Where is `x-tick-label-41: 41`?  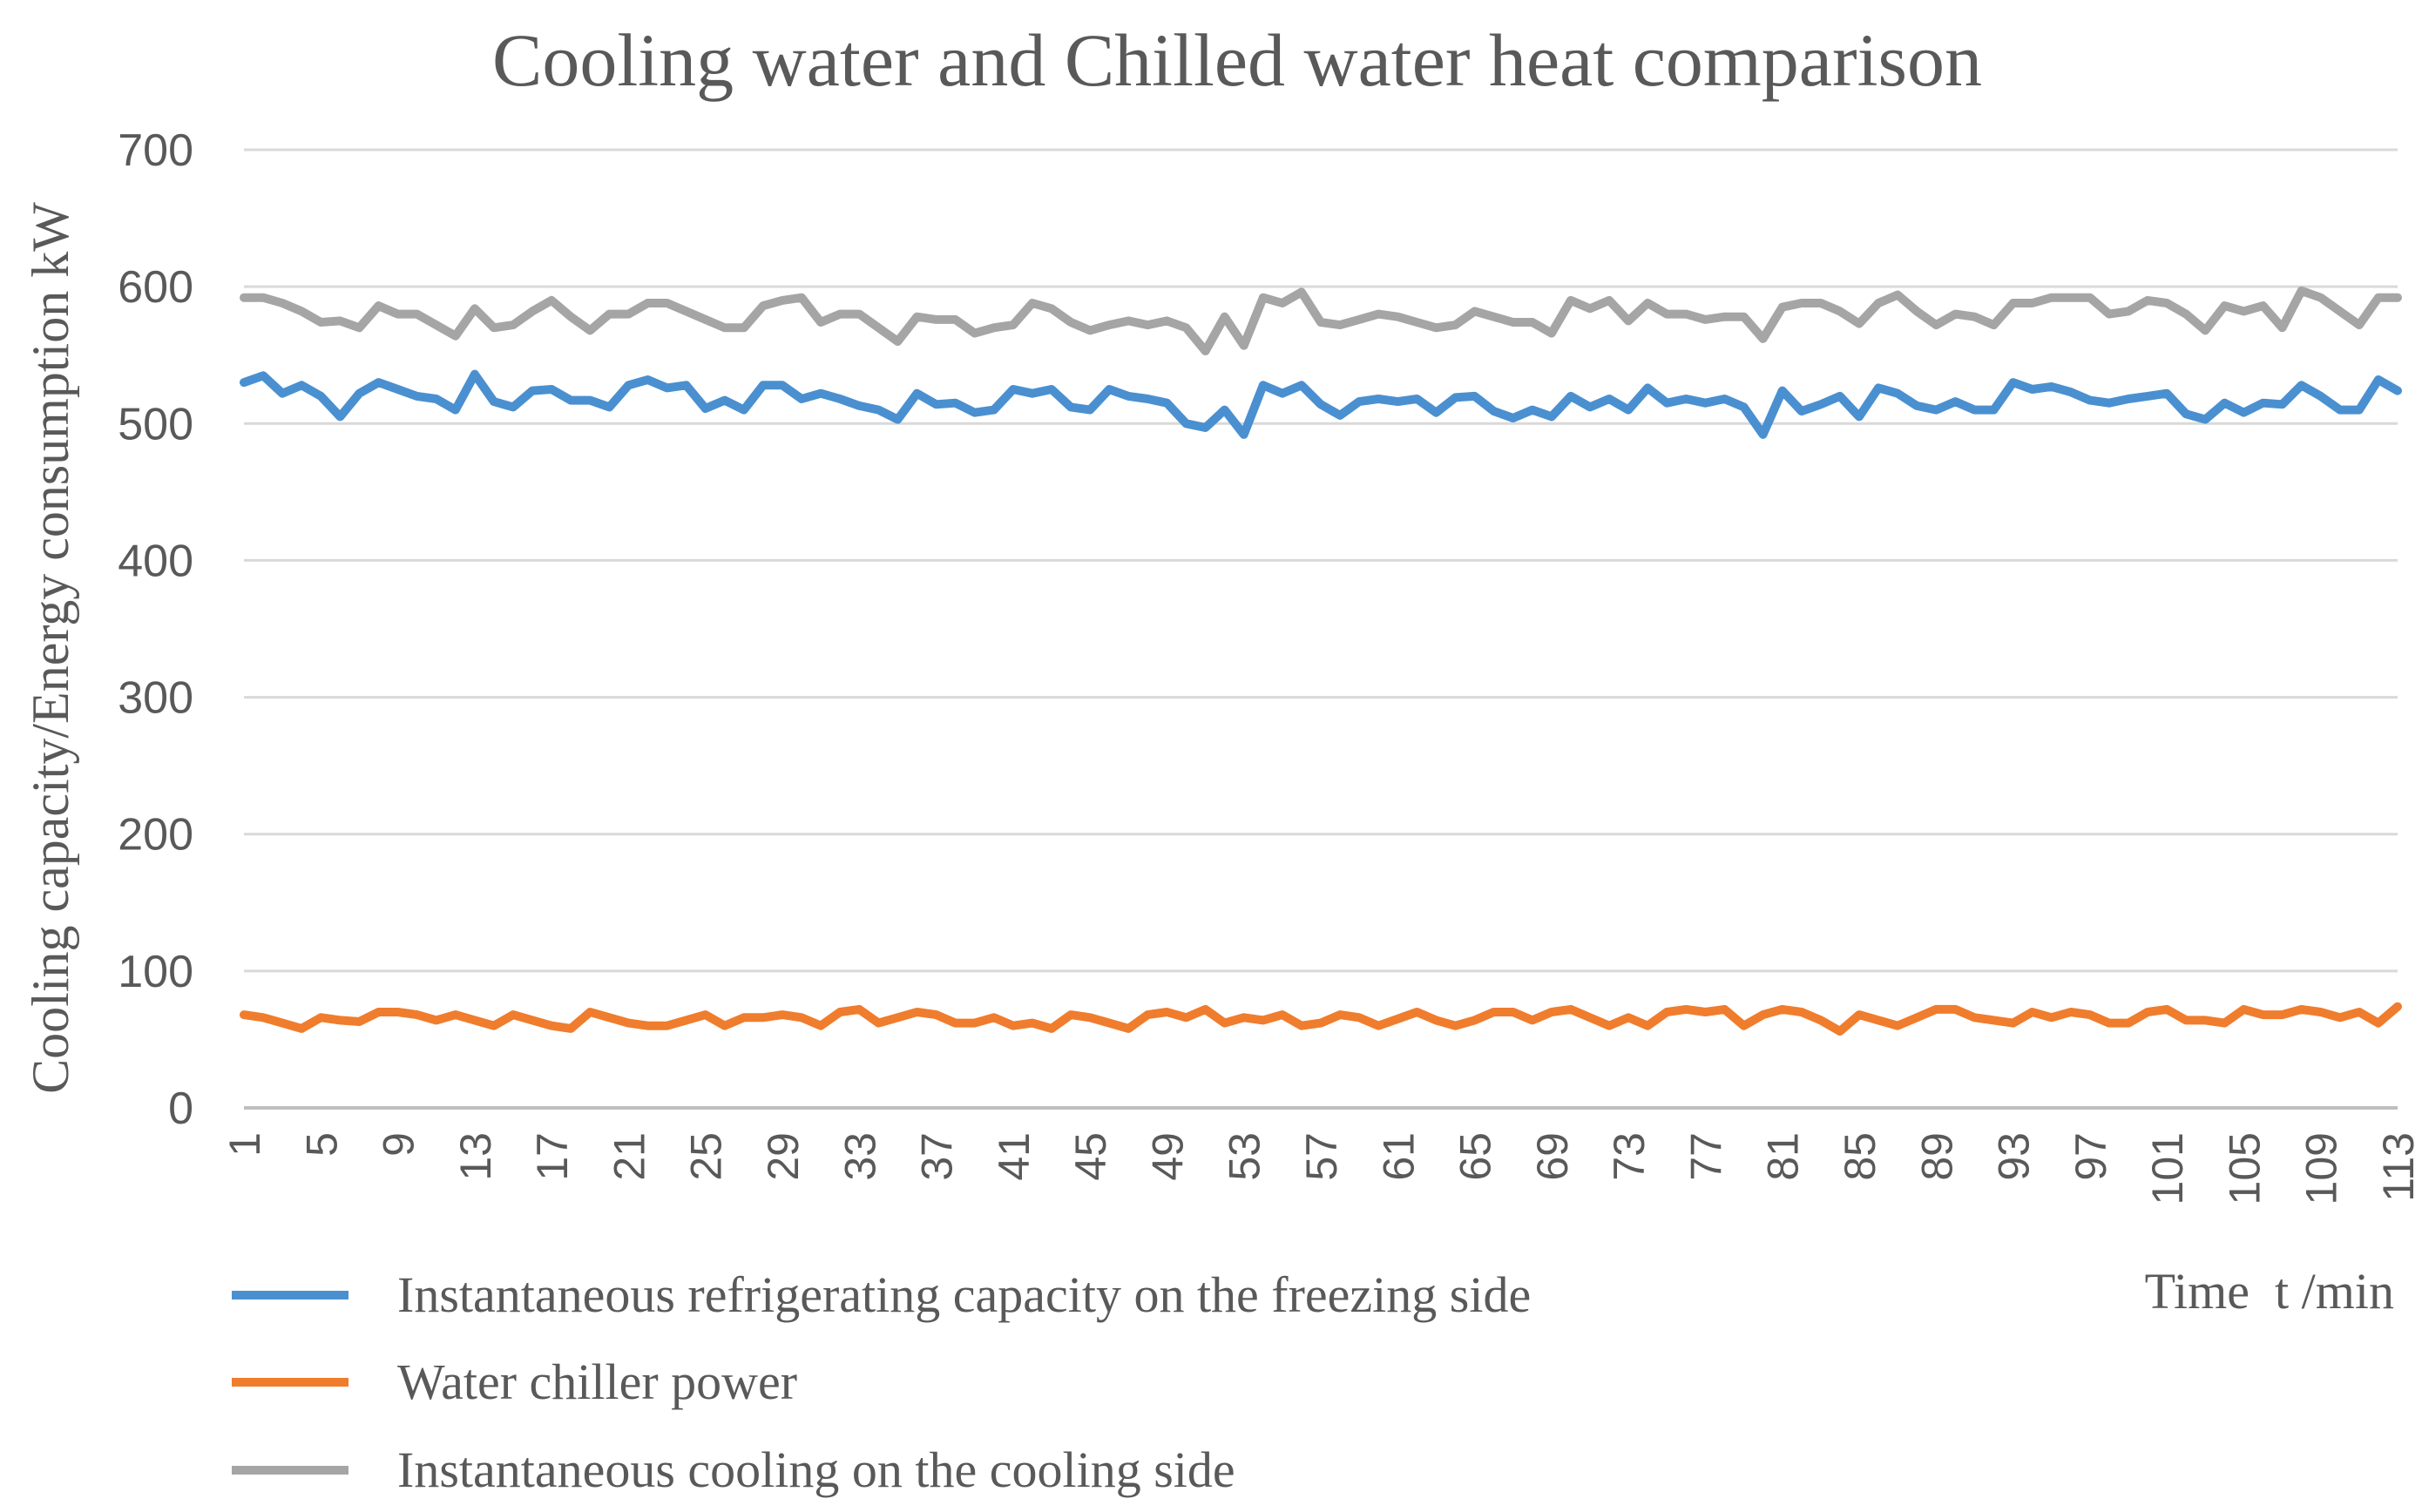 x-tick-label-41: 41 is located at coordinates (1014, 1156).